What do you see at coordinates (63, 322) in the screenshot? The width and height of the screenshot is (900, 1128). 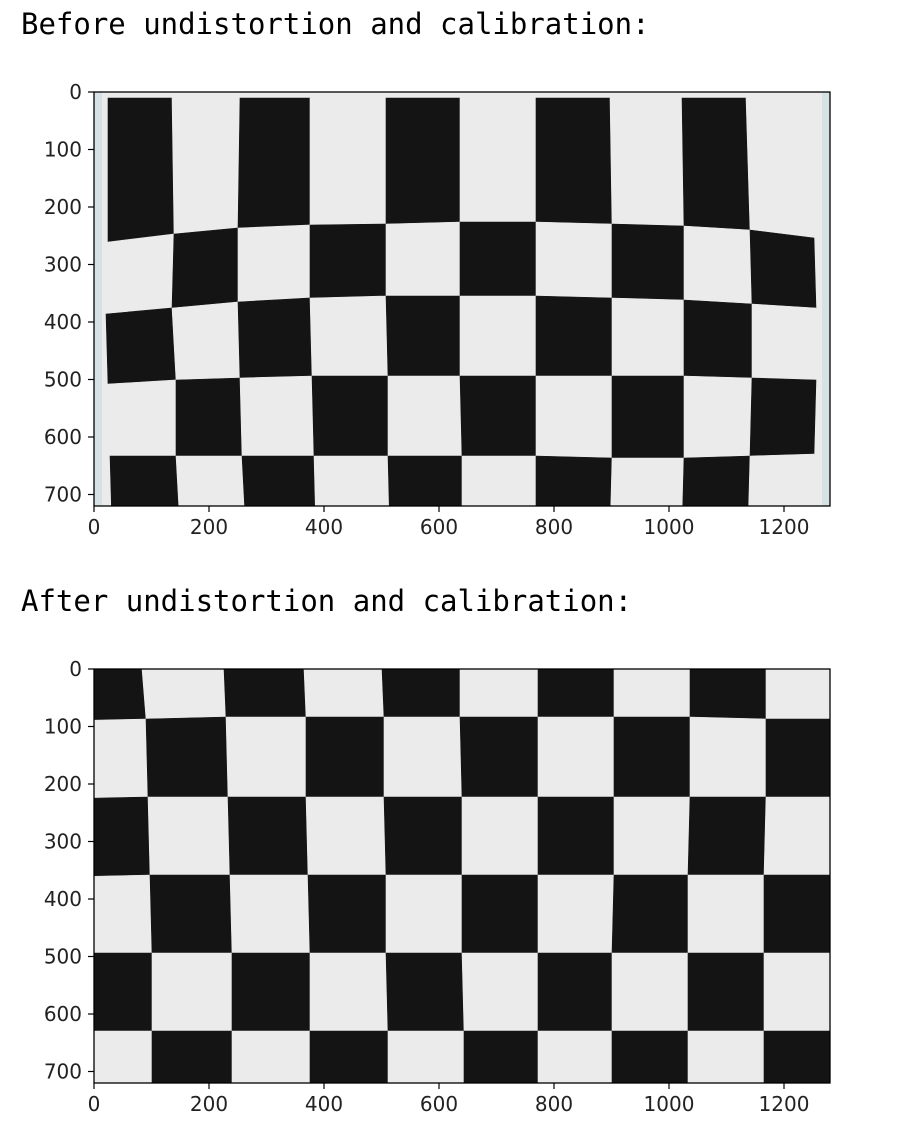 I see `y-tick-label: 400` at bounding box center [63, 322].